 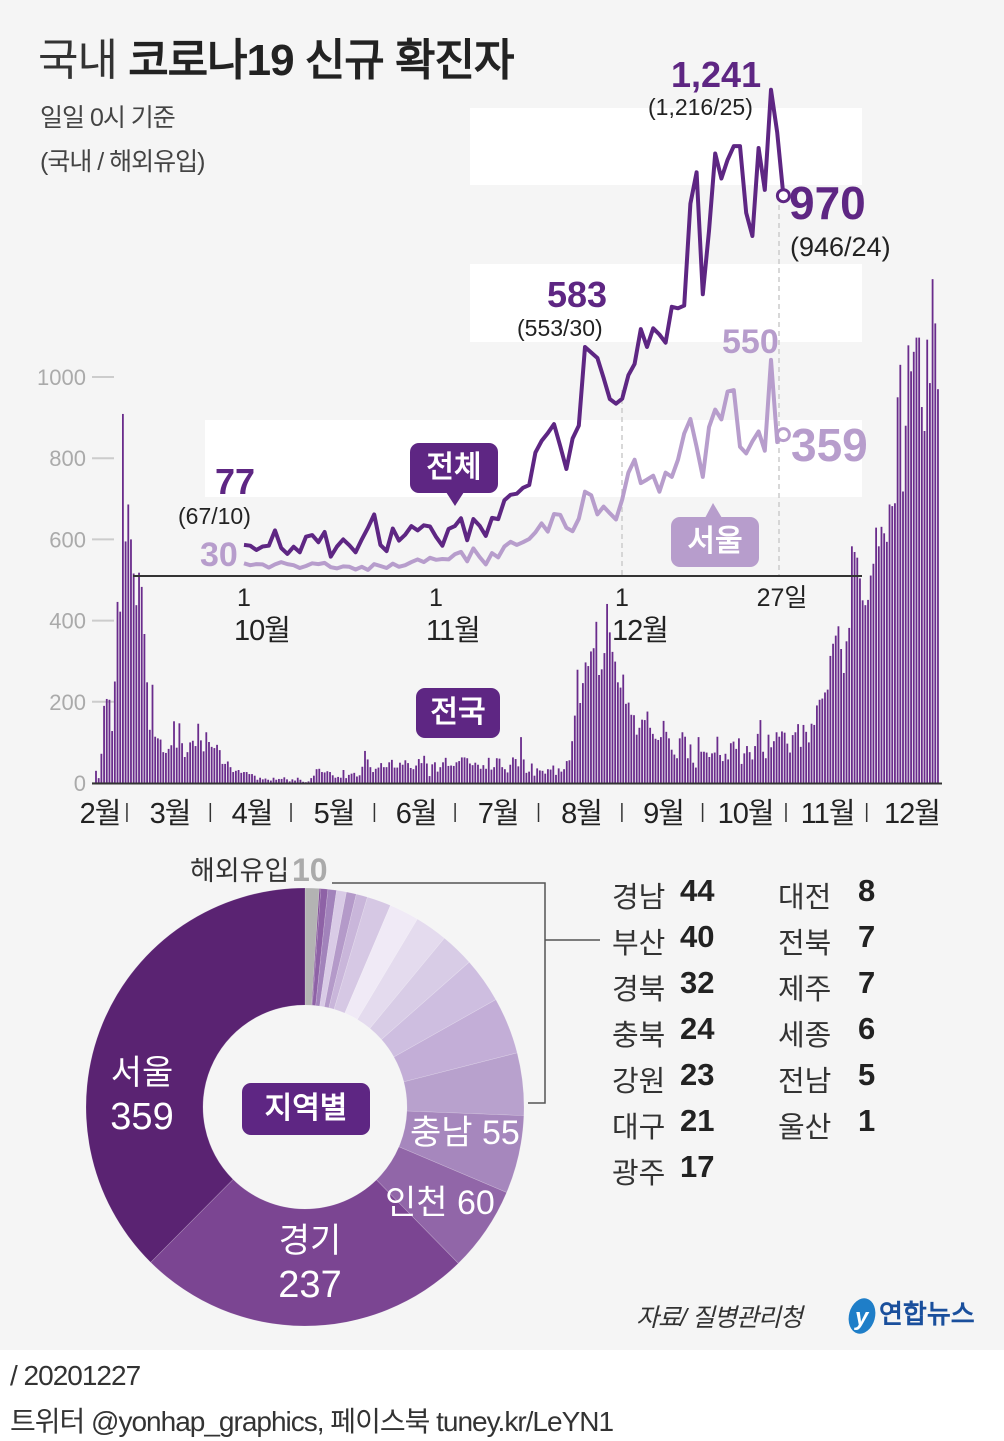 What do you see at coordinates (805, 990) in the screenshot?
I see `legend-region-name: 제주` at bounding box center [805, 990].